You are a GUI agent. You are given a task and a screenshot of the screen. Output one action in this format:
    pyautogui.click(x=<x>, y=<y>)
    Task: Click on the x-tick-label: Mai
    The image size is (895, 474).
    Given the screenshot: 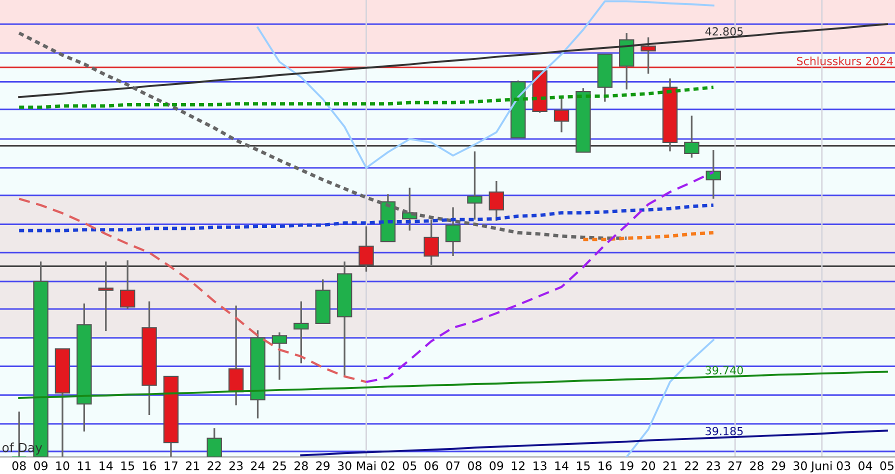 What is the action you would take?
    pyautogui.click(x=366, y=465)
    